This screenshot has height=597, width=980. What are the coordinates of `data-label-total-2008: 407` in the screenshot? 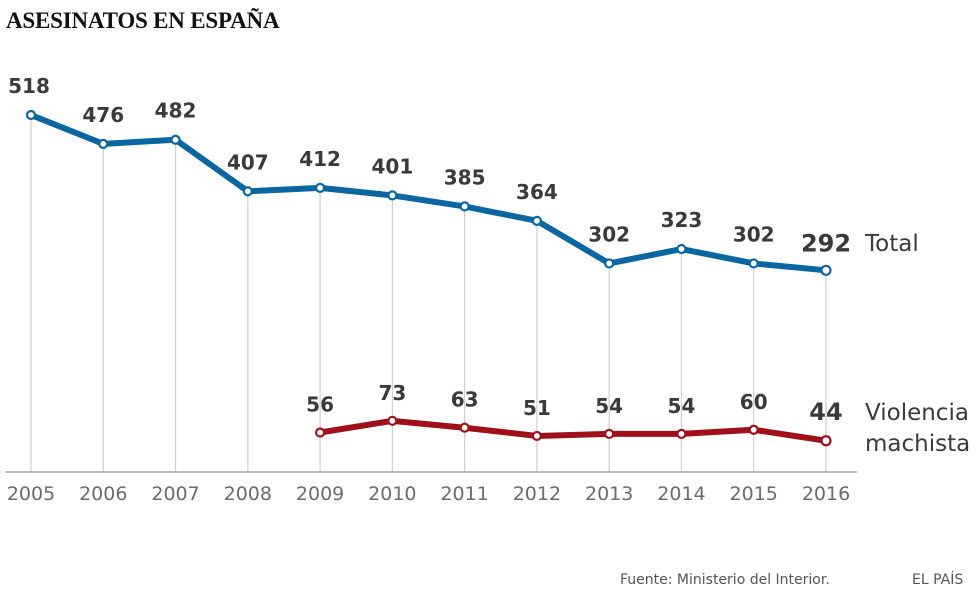 It's located at (248, 162).